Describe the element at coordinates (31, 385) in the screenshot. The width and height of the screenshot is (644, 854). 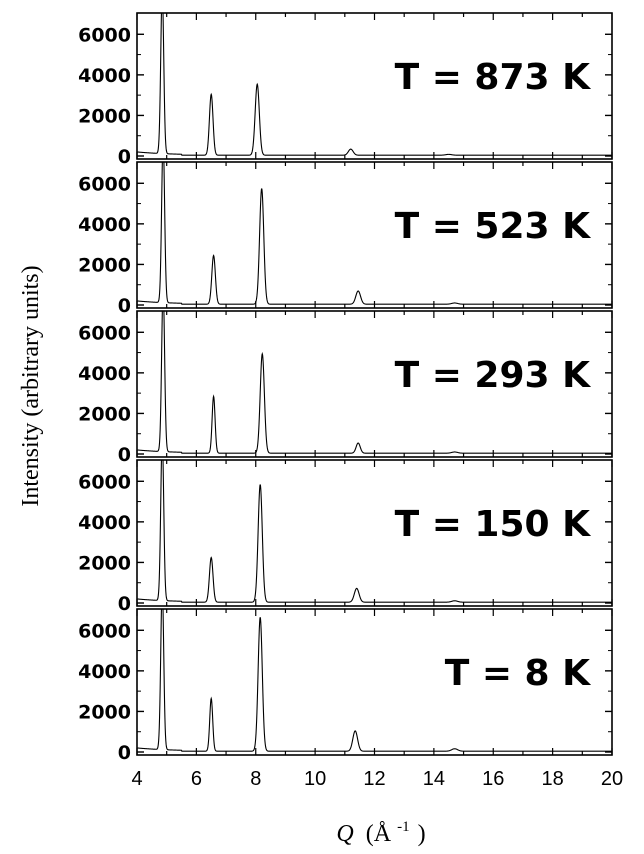
I see `y-axis-title: Intensity (arbitrary units)` at that location.